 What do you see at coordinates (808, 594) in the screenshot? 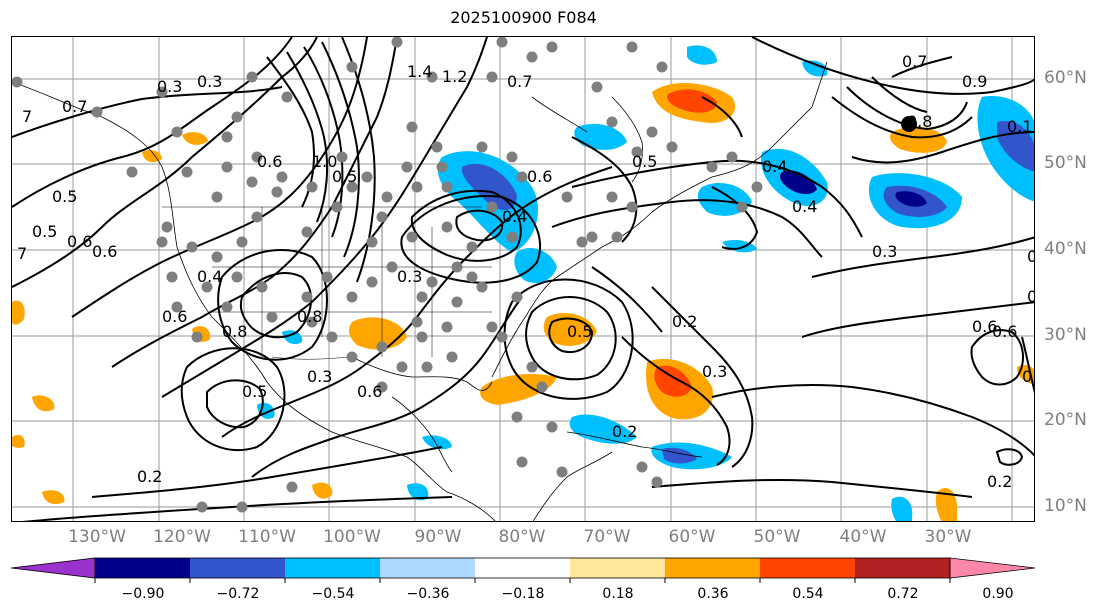
I see `colorbar-tick-label: 0.54` at bounding box center [808, 594].